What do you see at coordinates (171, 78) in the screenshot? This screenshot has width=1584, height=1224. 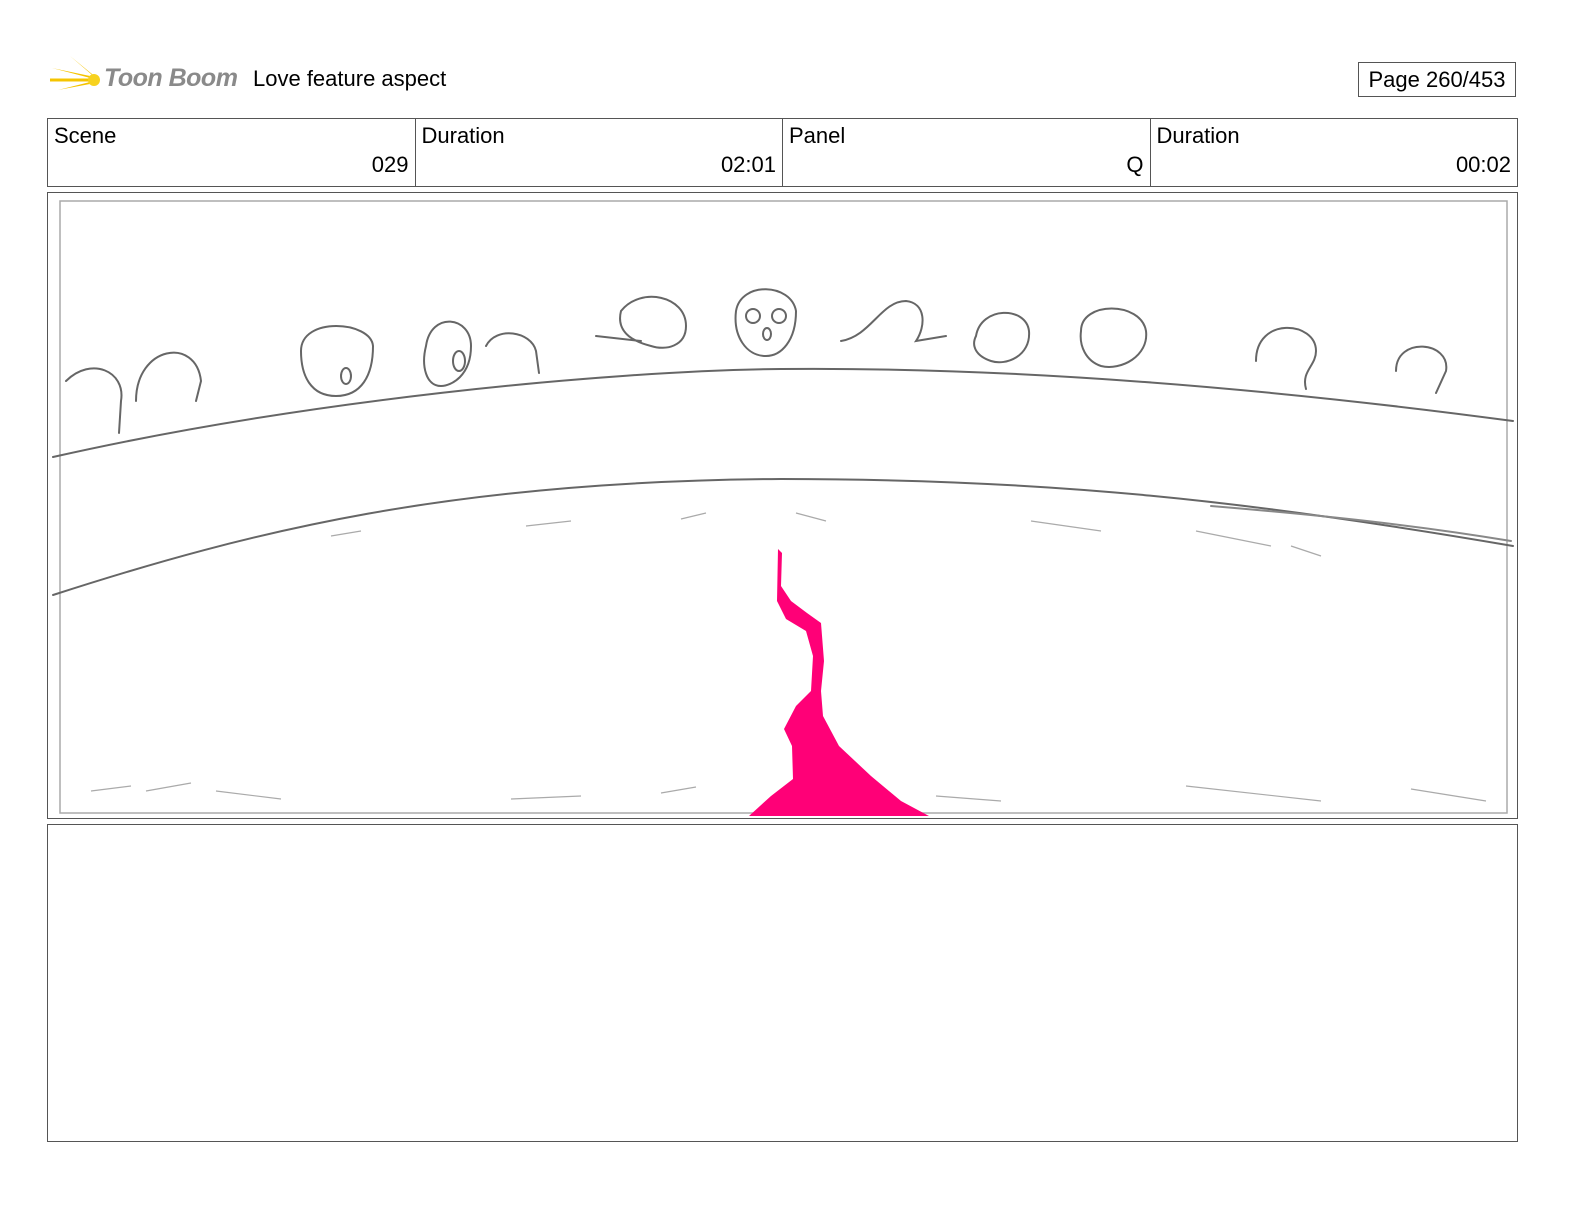 I see `logo-text: Toon Boom` at bounding box center [171, 78].